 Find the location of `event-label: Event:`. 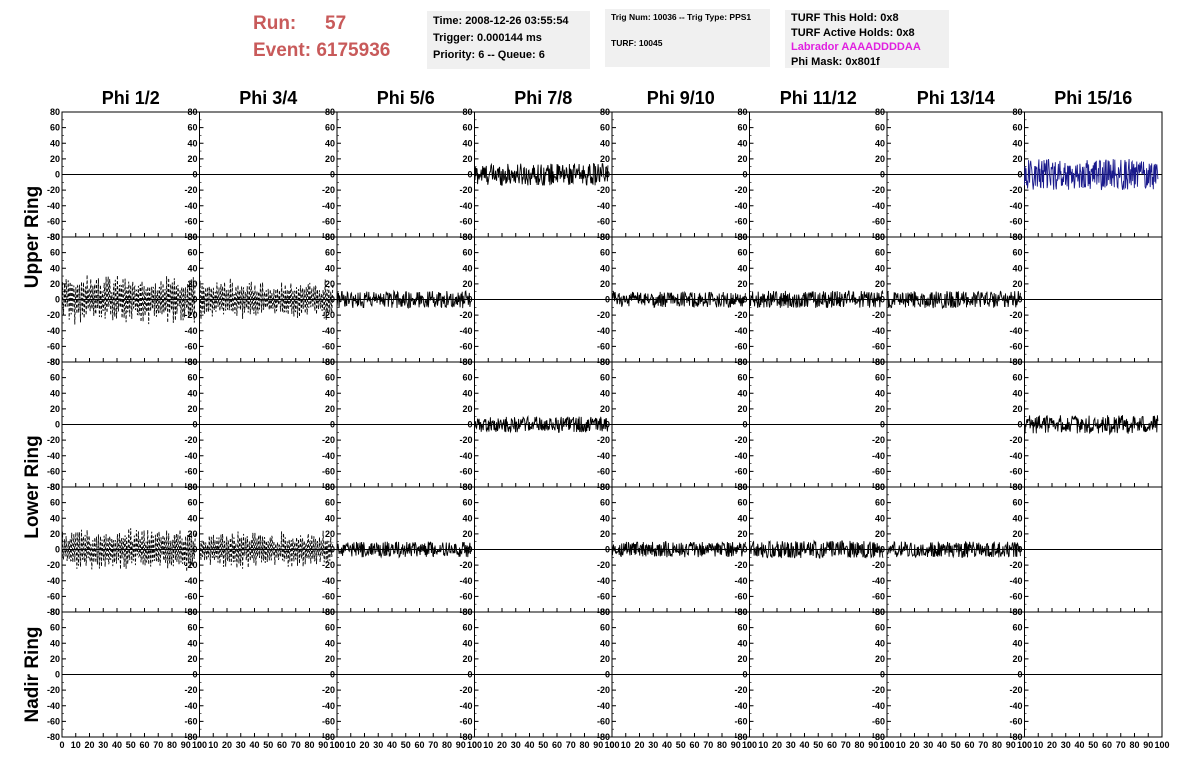

event-label: Event: is located at coordinates (282, 50).